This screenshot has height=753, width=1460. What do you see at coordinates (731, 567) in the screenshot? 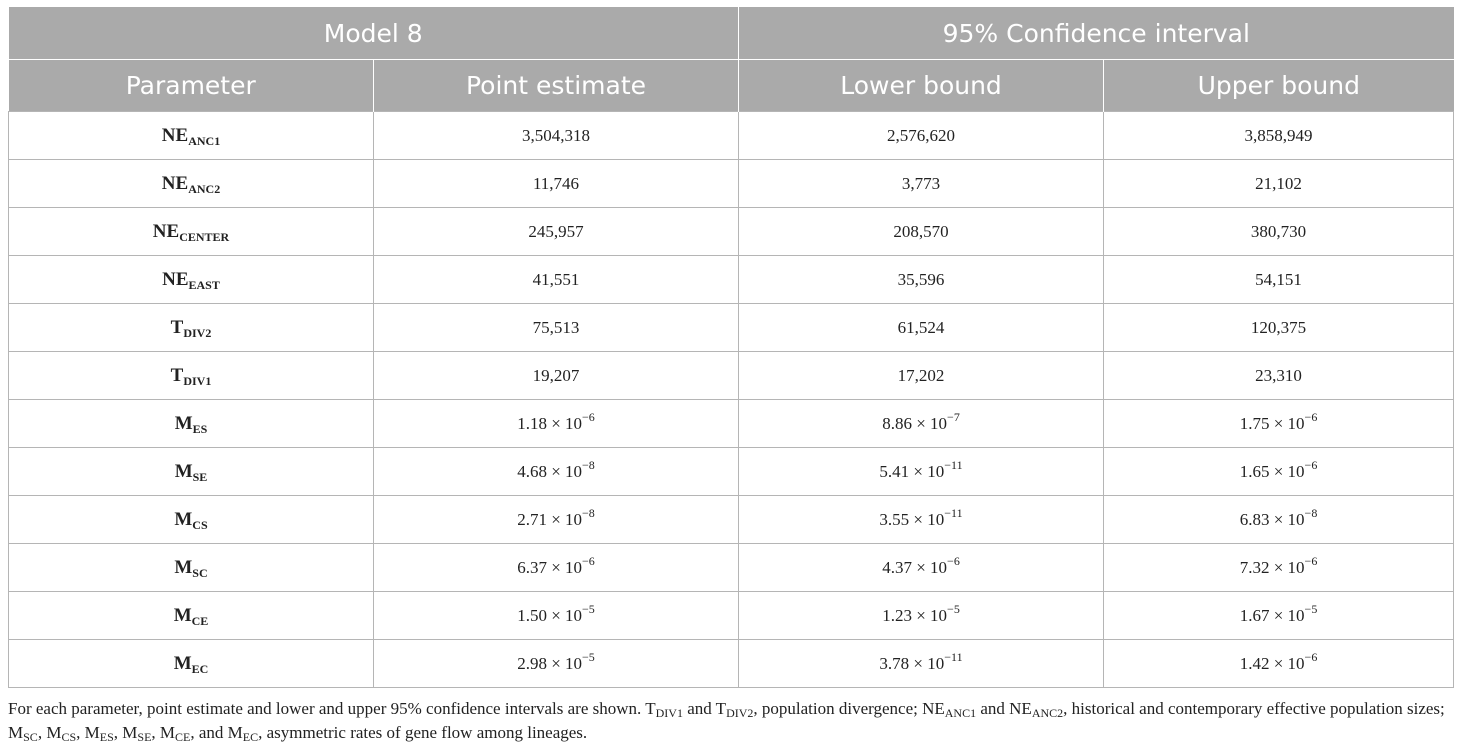
I see `table-row: MSC 6.37 × 10−6 4.37 × 10−6 7.32 × 10−6` at bounding box center [731, 567].